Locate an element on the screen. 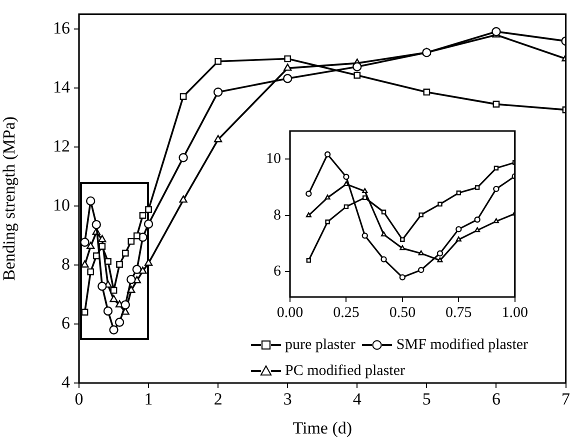 The image size is (572, 439). x-tick-label: 5 is located at coordinates (426, 399).